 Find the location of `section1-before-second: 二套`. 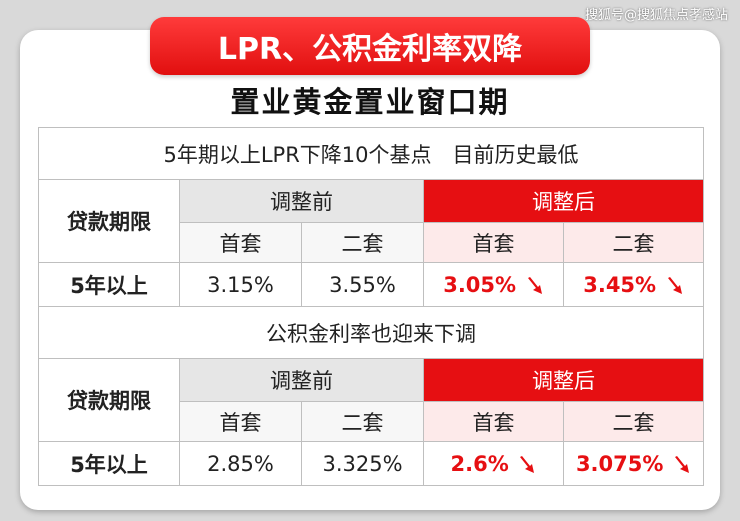

section1-before-second: 二套 is located at coordinates (362, 242).